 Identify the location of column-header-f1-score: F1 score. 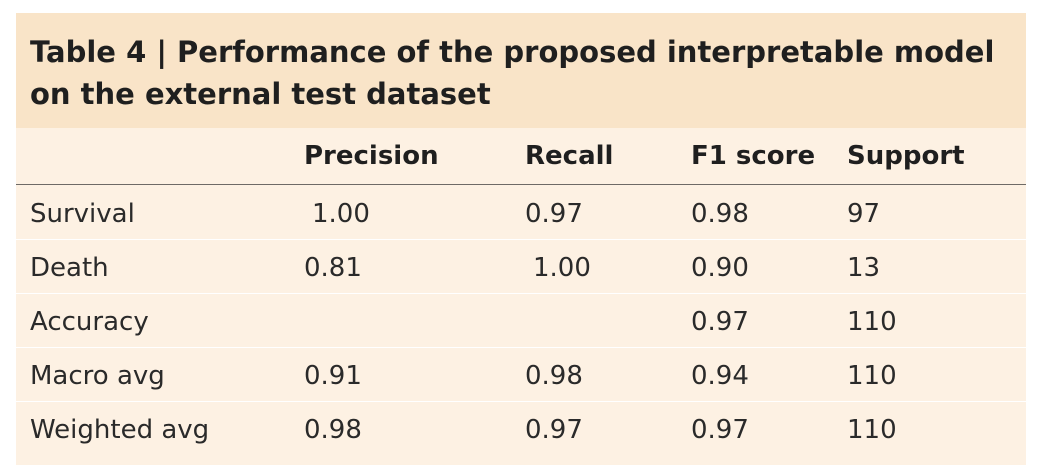
(753, 156).